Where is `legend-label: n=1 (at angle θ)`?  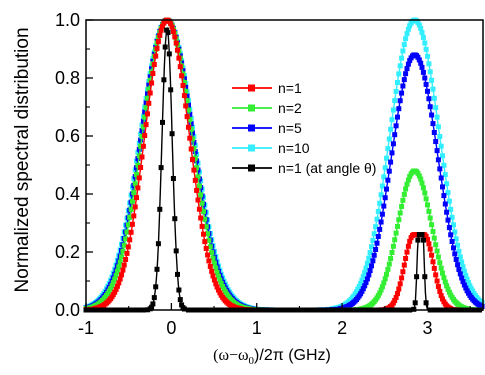
legend-label: n=1 (at angle θ) is located at coordinates (327, 168).